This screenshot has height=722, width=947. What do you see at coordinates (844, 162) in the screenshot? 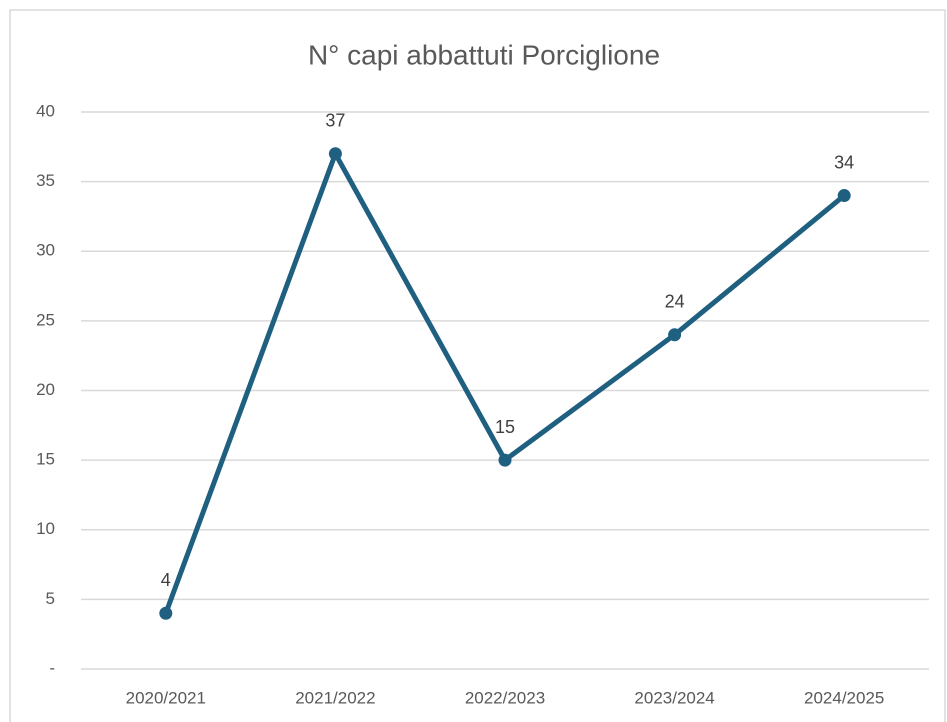
I see `data-label: 34` at bounding box center [844, 162].